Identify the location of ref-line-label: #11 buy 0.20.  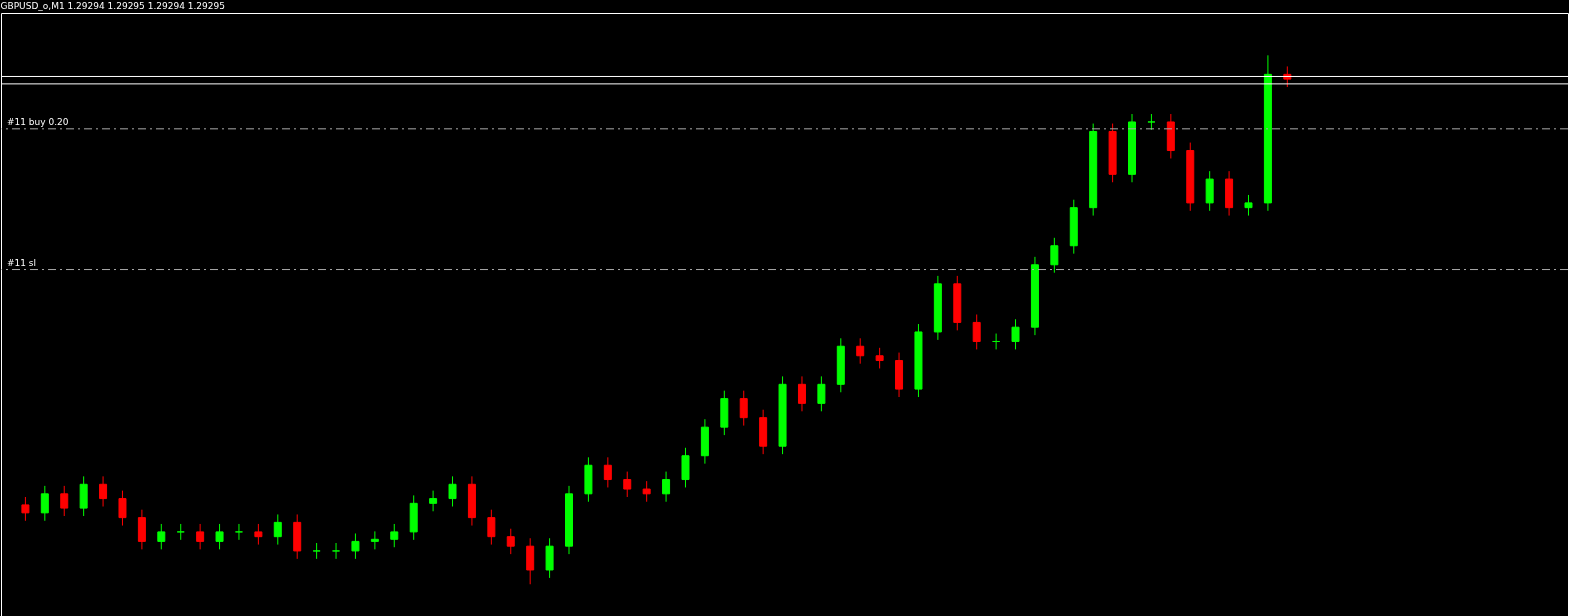
(38, 121).